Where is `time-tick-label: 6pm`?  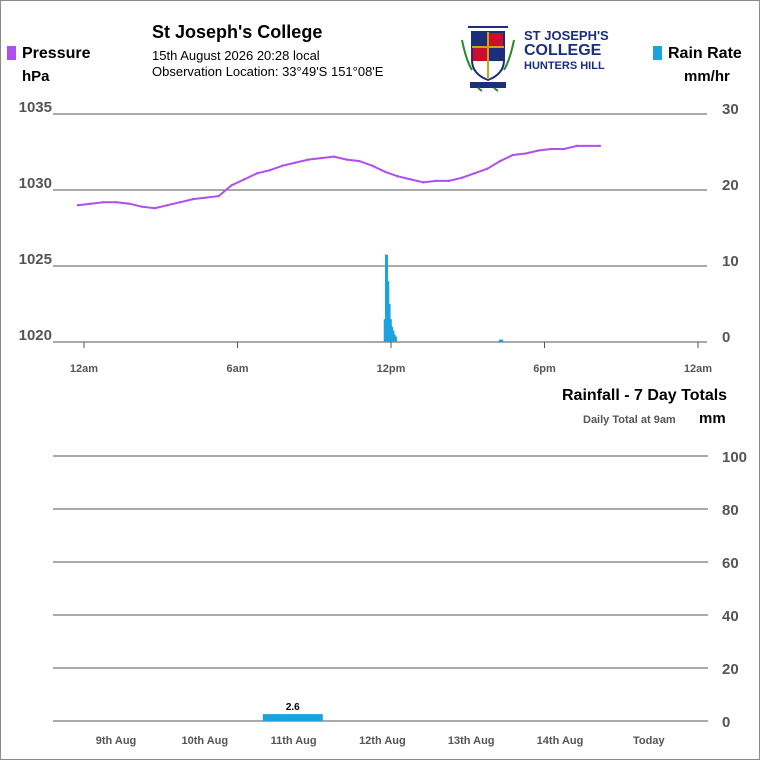
time-tick-label: 6pm is located at coordinates (544, 369).